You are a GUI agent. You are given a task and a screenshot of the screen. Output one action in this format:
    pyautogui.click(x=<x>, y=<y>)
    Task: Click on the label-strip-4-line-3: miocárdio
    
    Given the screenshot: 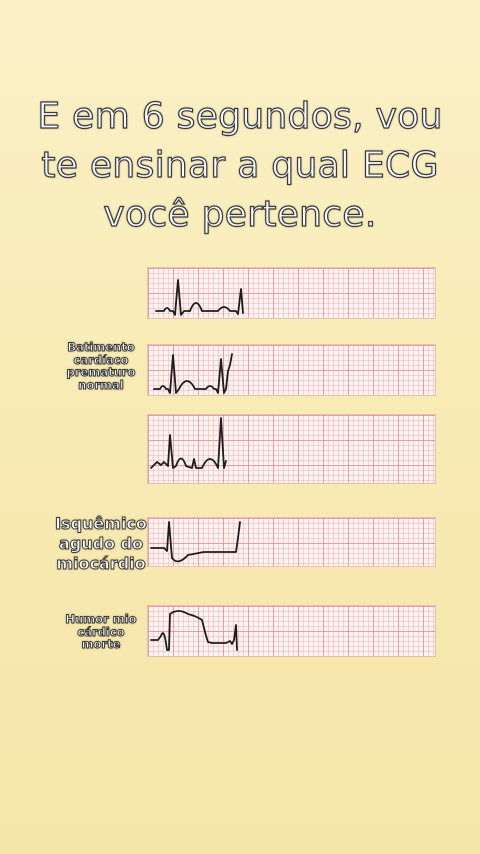 What is the action you would take?
    pyautogui.click(x=101, y=564)
    